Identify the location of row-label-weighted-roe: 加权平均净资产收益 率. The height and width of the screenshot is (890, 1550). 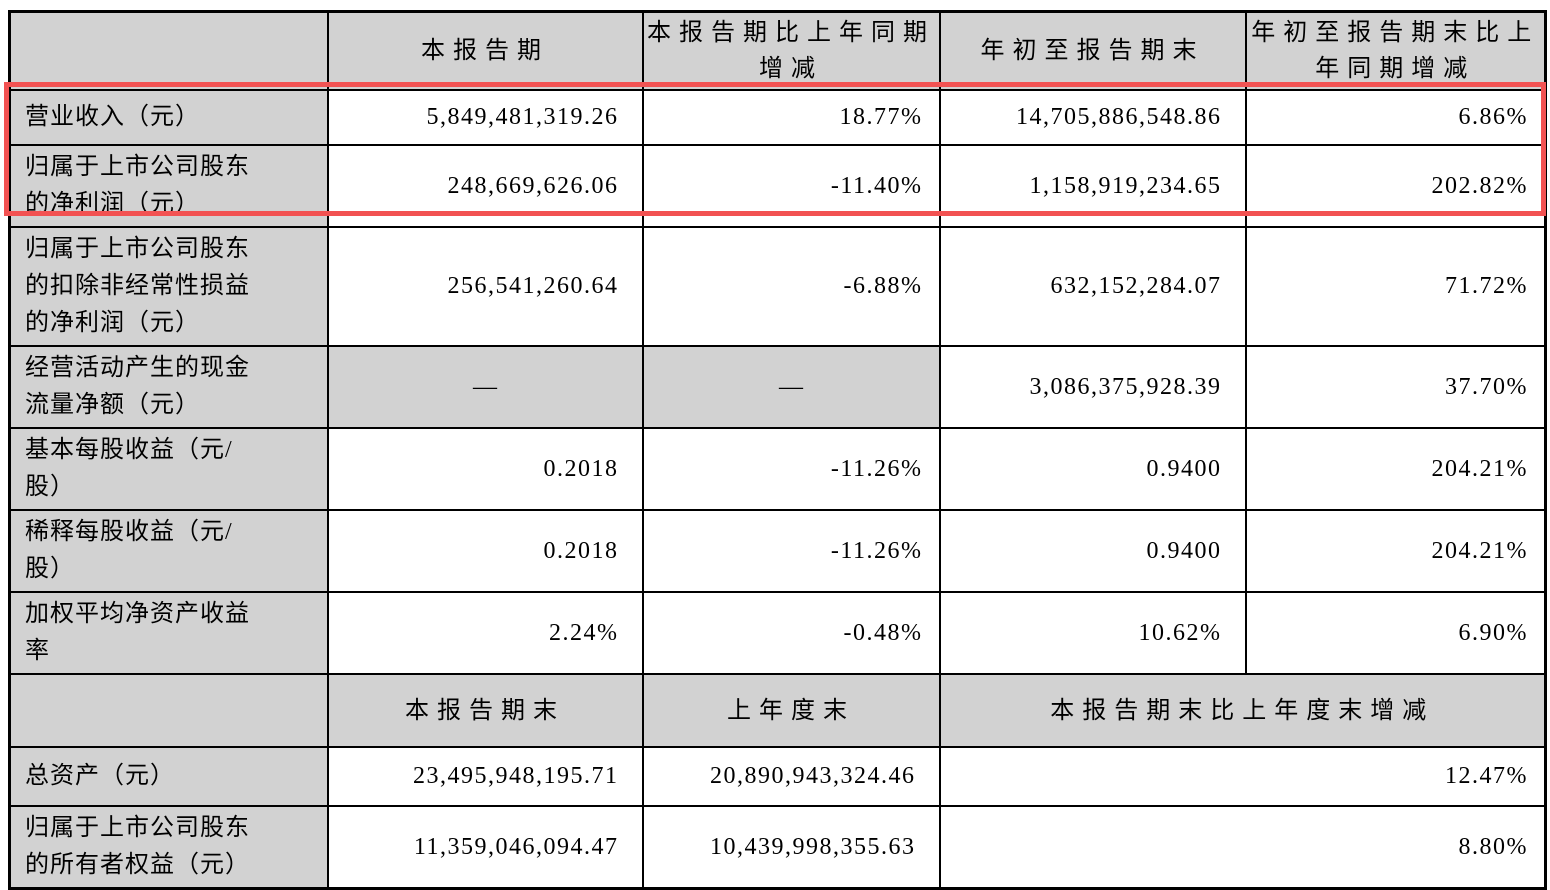
(168, 633).